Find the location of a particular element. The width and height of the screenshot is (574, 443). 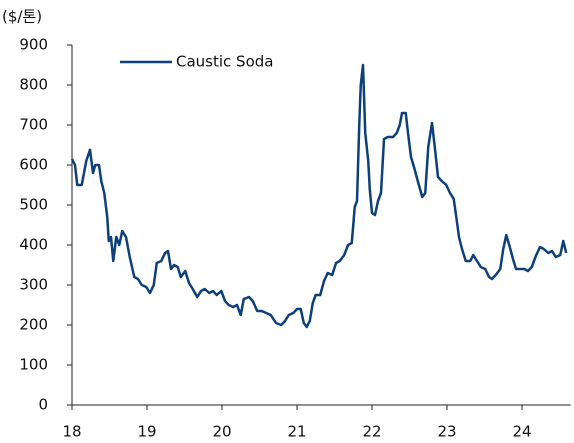

y-tick-label: 0 is located at coordinates (43, 405).